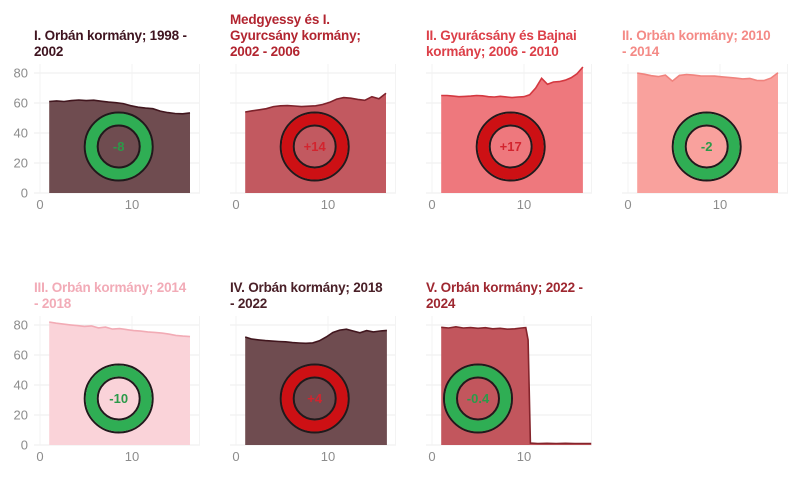 This screenshot has width=800, height=480. I want to click on area-chart-svg: -2 0 10, so click(705, 138).